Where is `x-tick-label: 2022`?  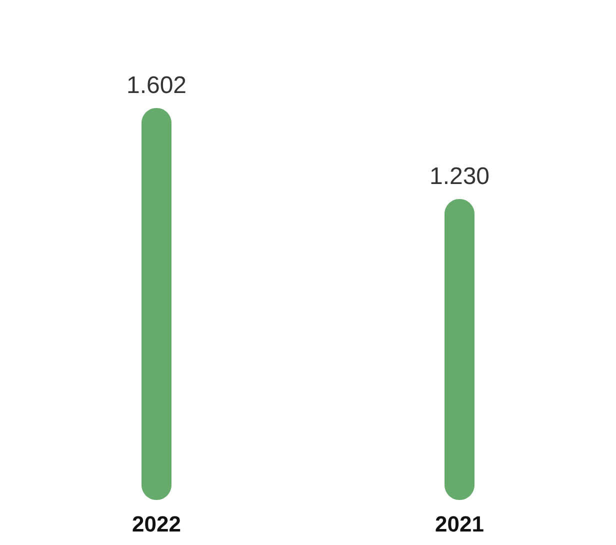 x-tick-label: 2022 is located at coordinates (156, 524).